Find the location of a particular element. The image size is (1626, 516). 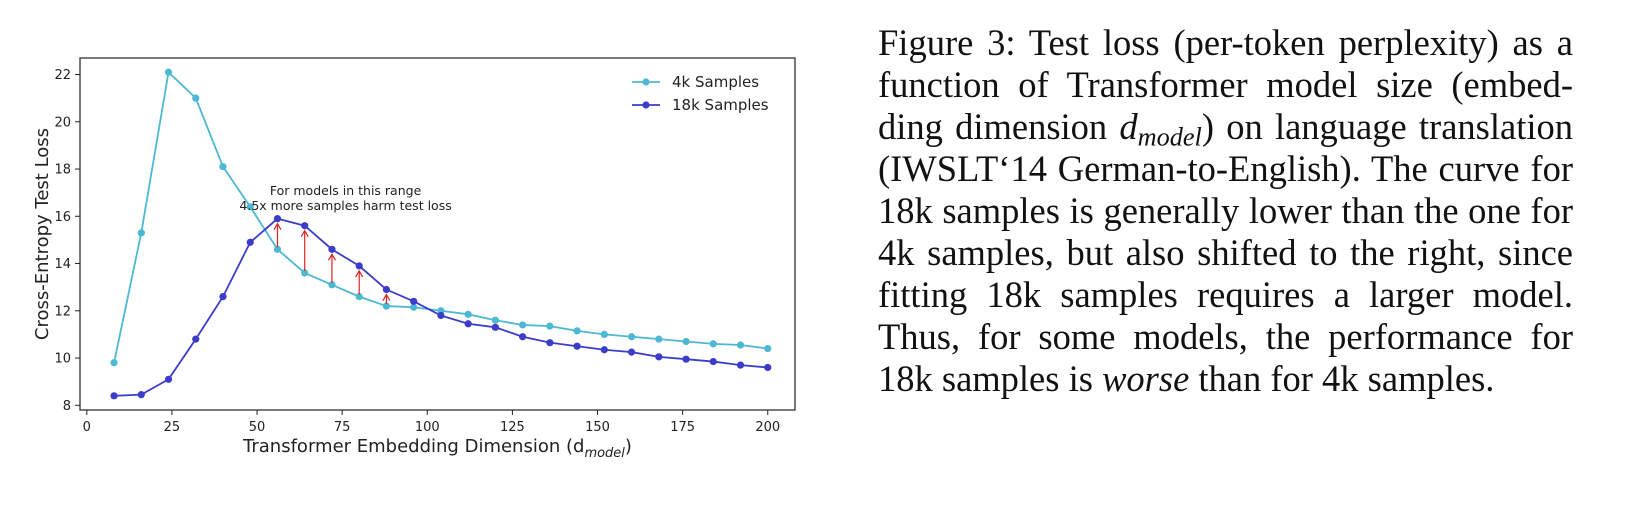

caption-math-var: d is located at coordinates (1128, 126).